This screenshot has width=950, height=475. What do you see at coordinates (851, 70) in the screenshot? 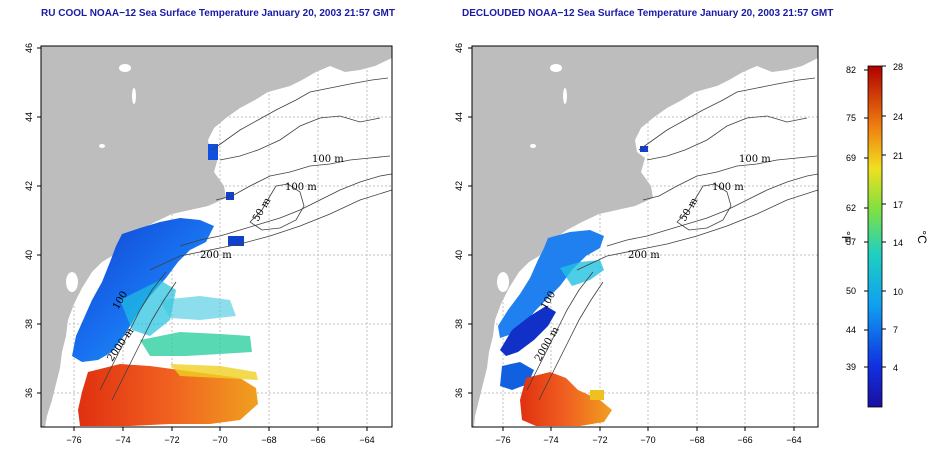
I see `fahrenheit-tick: 82` at bounding box center [851, 70].